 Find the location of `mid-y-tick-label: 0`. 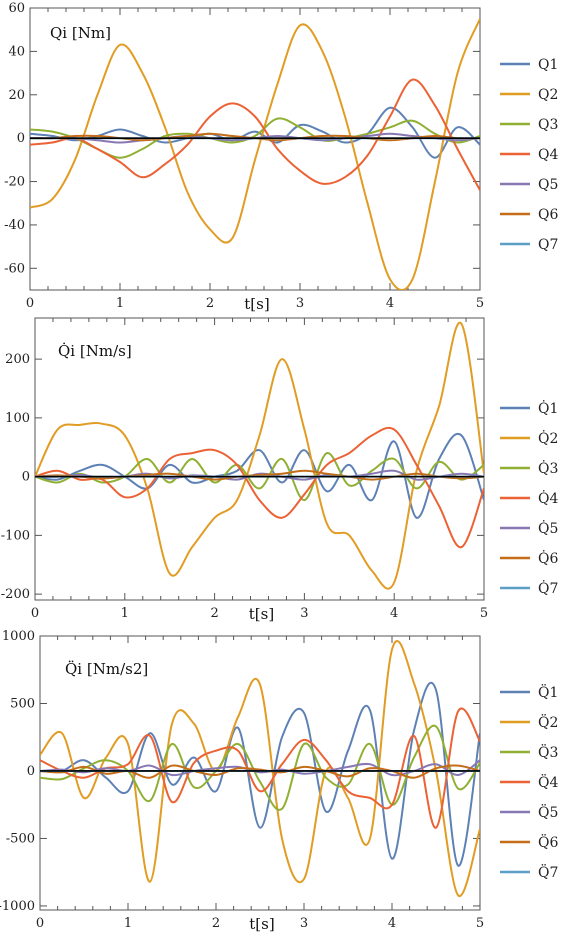

mid-y-tick-label: 0 is located at coordinates (26, 477).